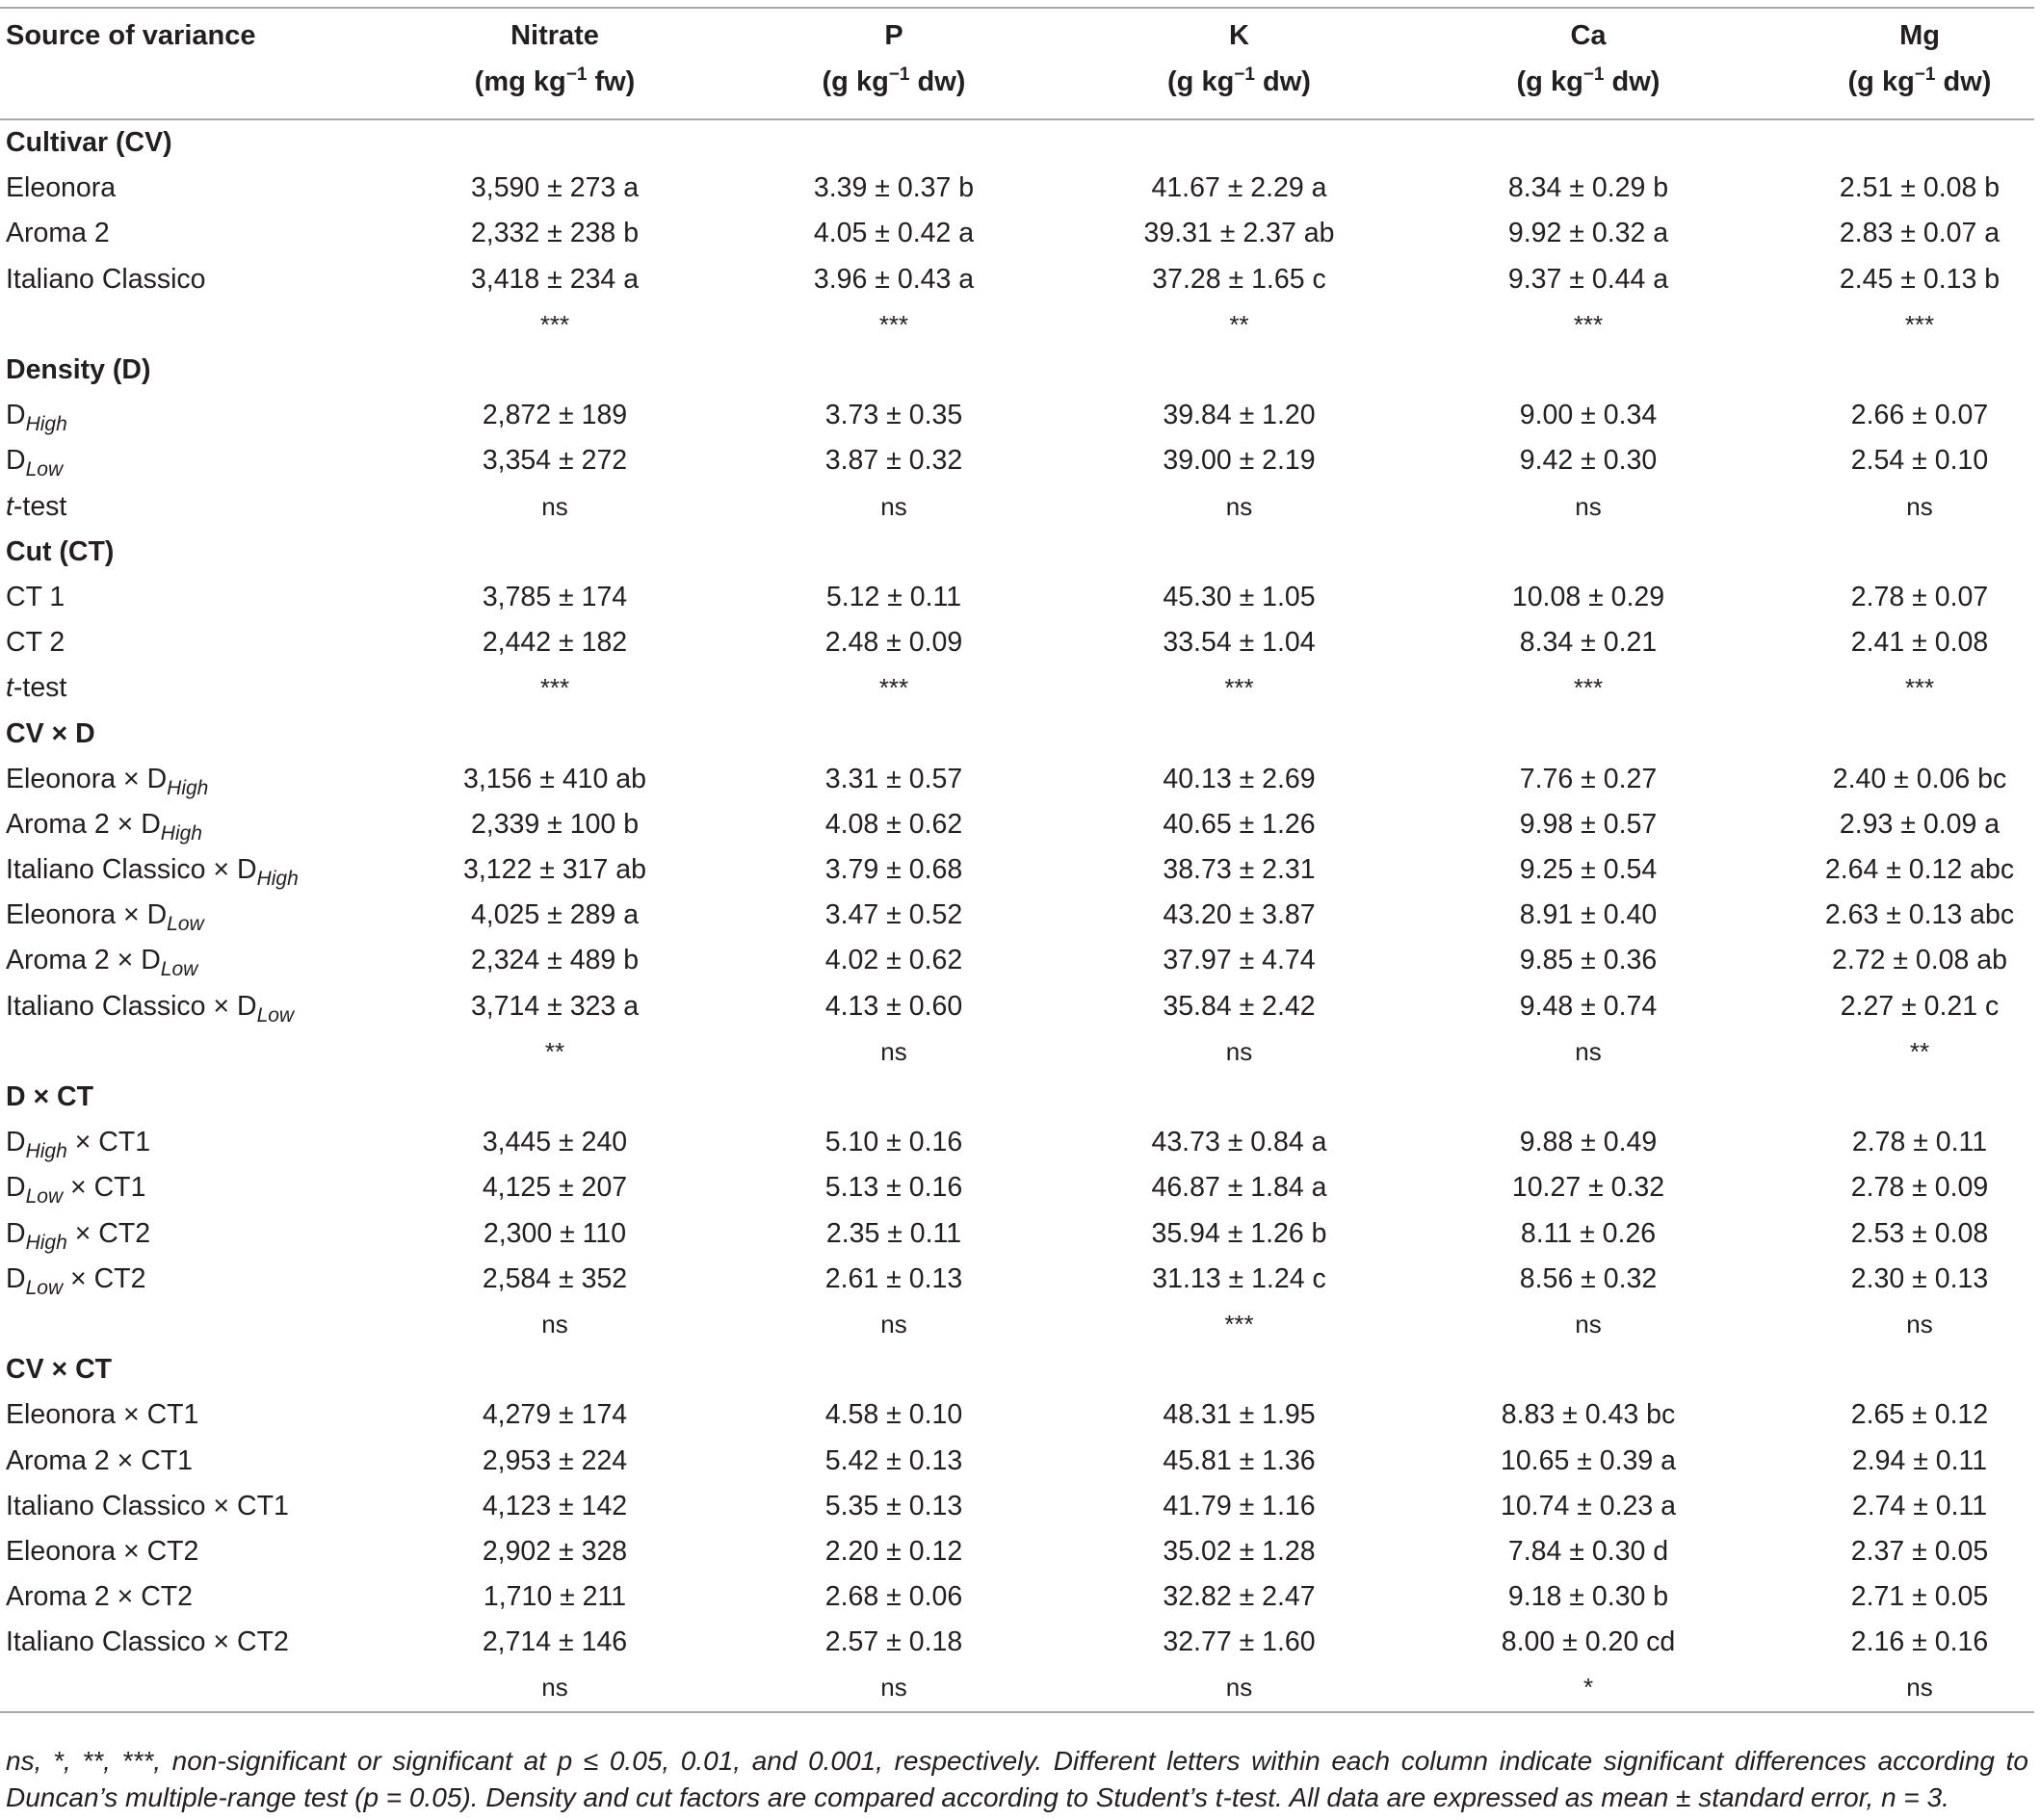 This screenshot has width=2040, height=1820. What do you see at coordinates (1920, 415) in the screenshot?
I see `table-cell: 2.66 ± 0.07` at bounding box center [1920, 415].